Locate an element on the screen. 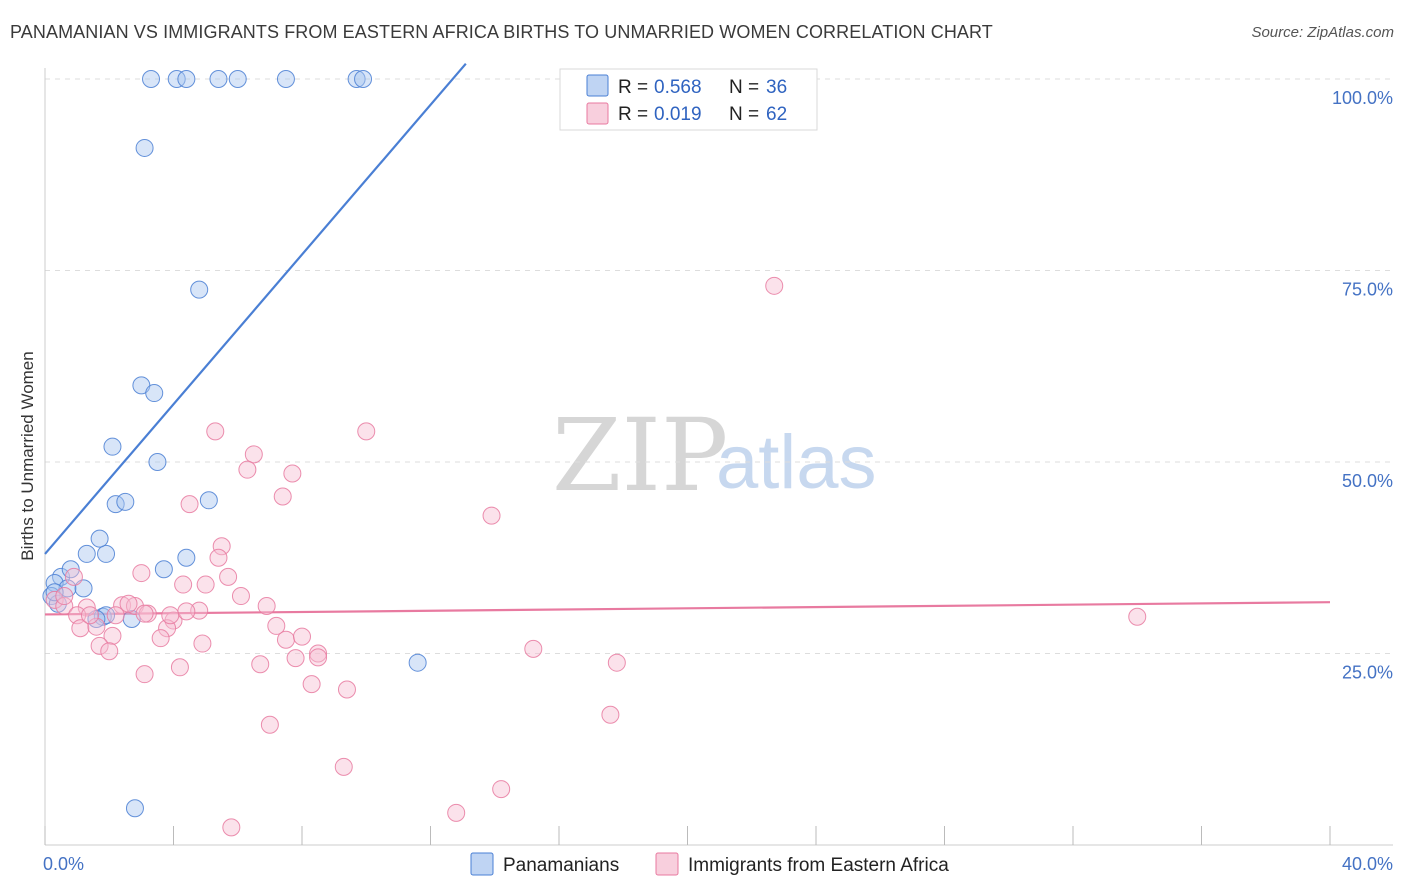 The width and height of the screenshot is (1406, 892). y-axis-label: Births to Unmarried Women is located at coordinates (27, 455).